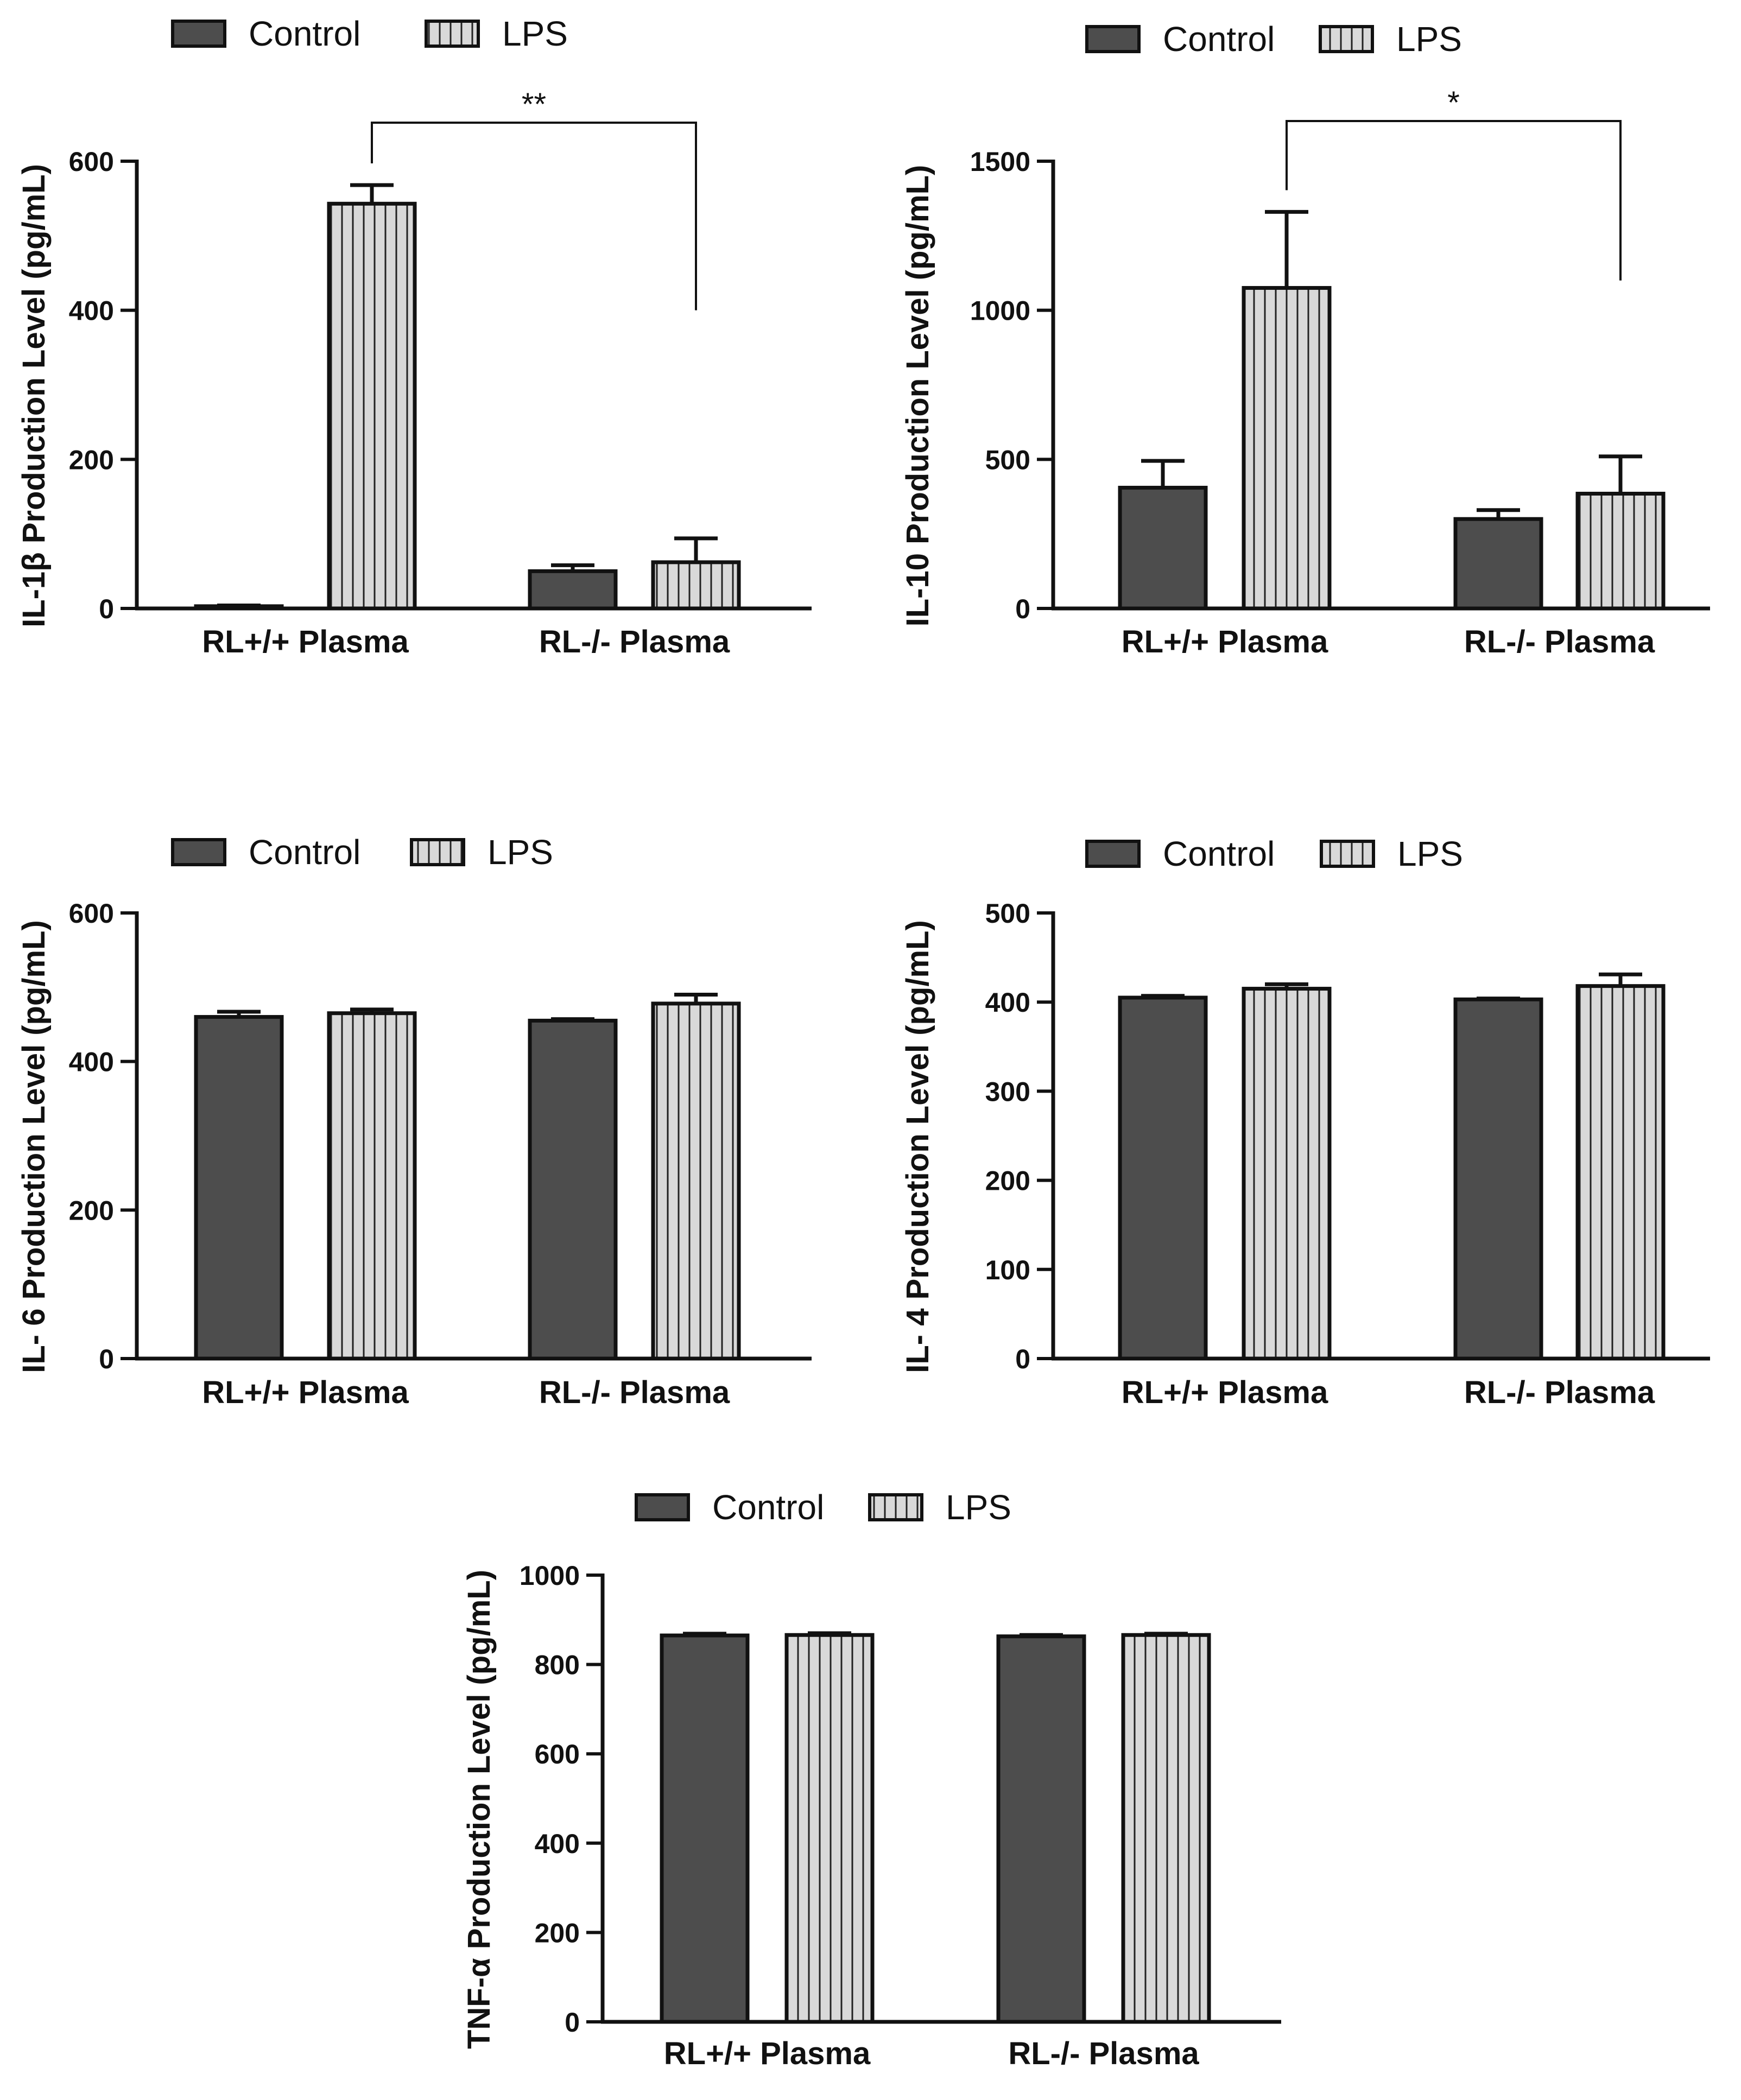  What do you see at coordinates (34, 396) in the screenshot?
I see `y-axis-label: IL-1β Production Level (pg/mL)` at bounding box center [34, 396].